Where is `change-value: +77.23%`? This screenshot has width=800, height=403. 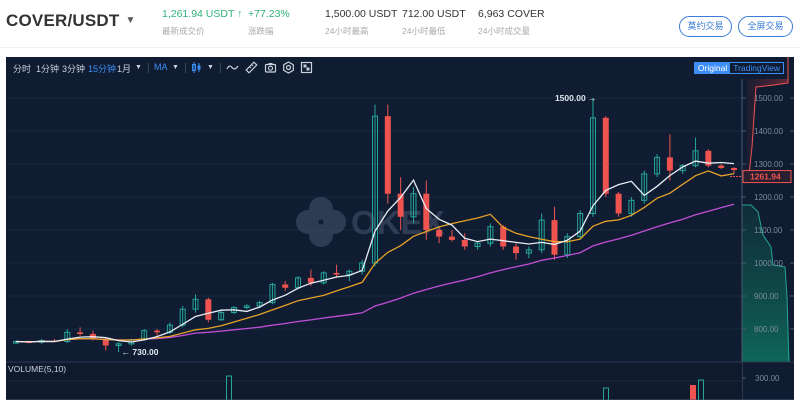
change-value: +77.23% is located at coordinates (269, 14).